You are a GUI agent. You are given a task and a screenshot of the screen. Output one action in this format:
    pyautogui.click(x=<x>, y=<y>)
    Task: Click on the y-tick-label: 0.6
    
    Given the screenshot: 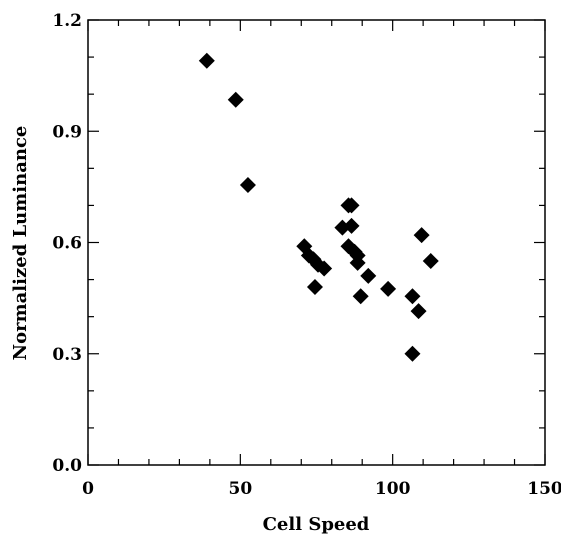 What is the action you would take?
    pyautogui.click(x=67, y=244)
    